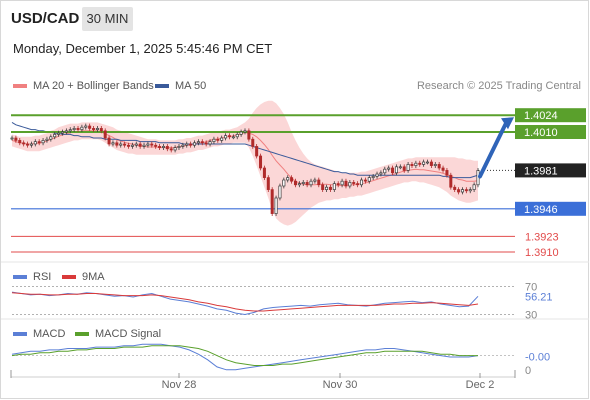 Image resolution: width=590 pixels, height=400 pixels. Describe the element at coordinates (162, 86) in the screenshot. I see `legend-swatch-ma50` at that location.